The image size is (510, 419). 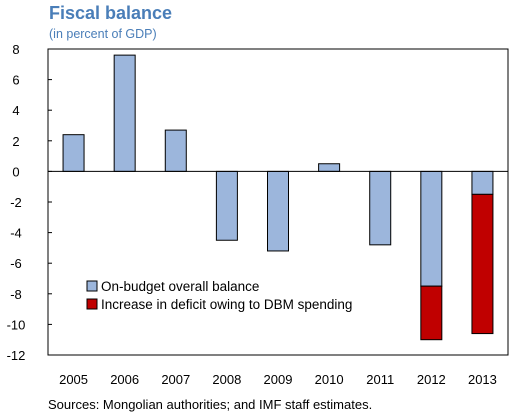 I want to click on y-tick-label: -8, so click(x=16, y=294).